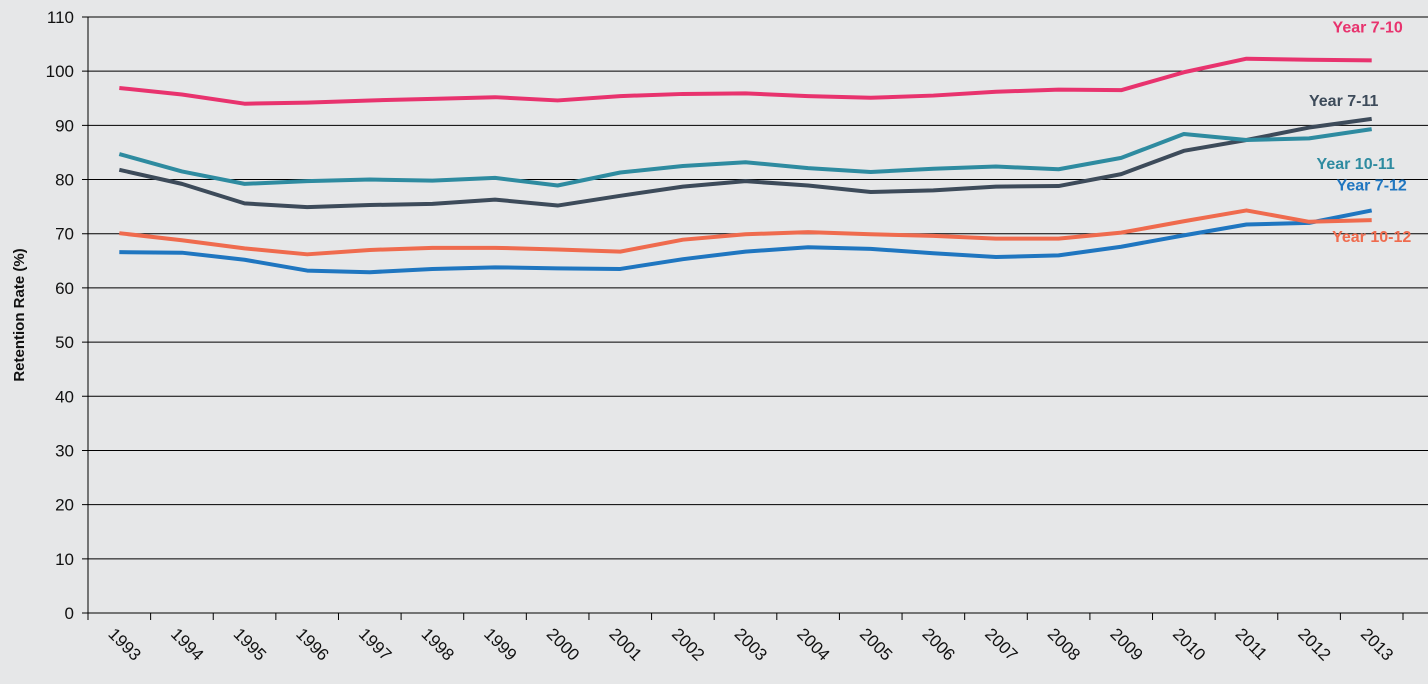 This screenshot has width=1428, height=684. I want to click on x-tick-label: 2002, so click(688, 644).